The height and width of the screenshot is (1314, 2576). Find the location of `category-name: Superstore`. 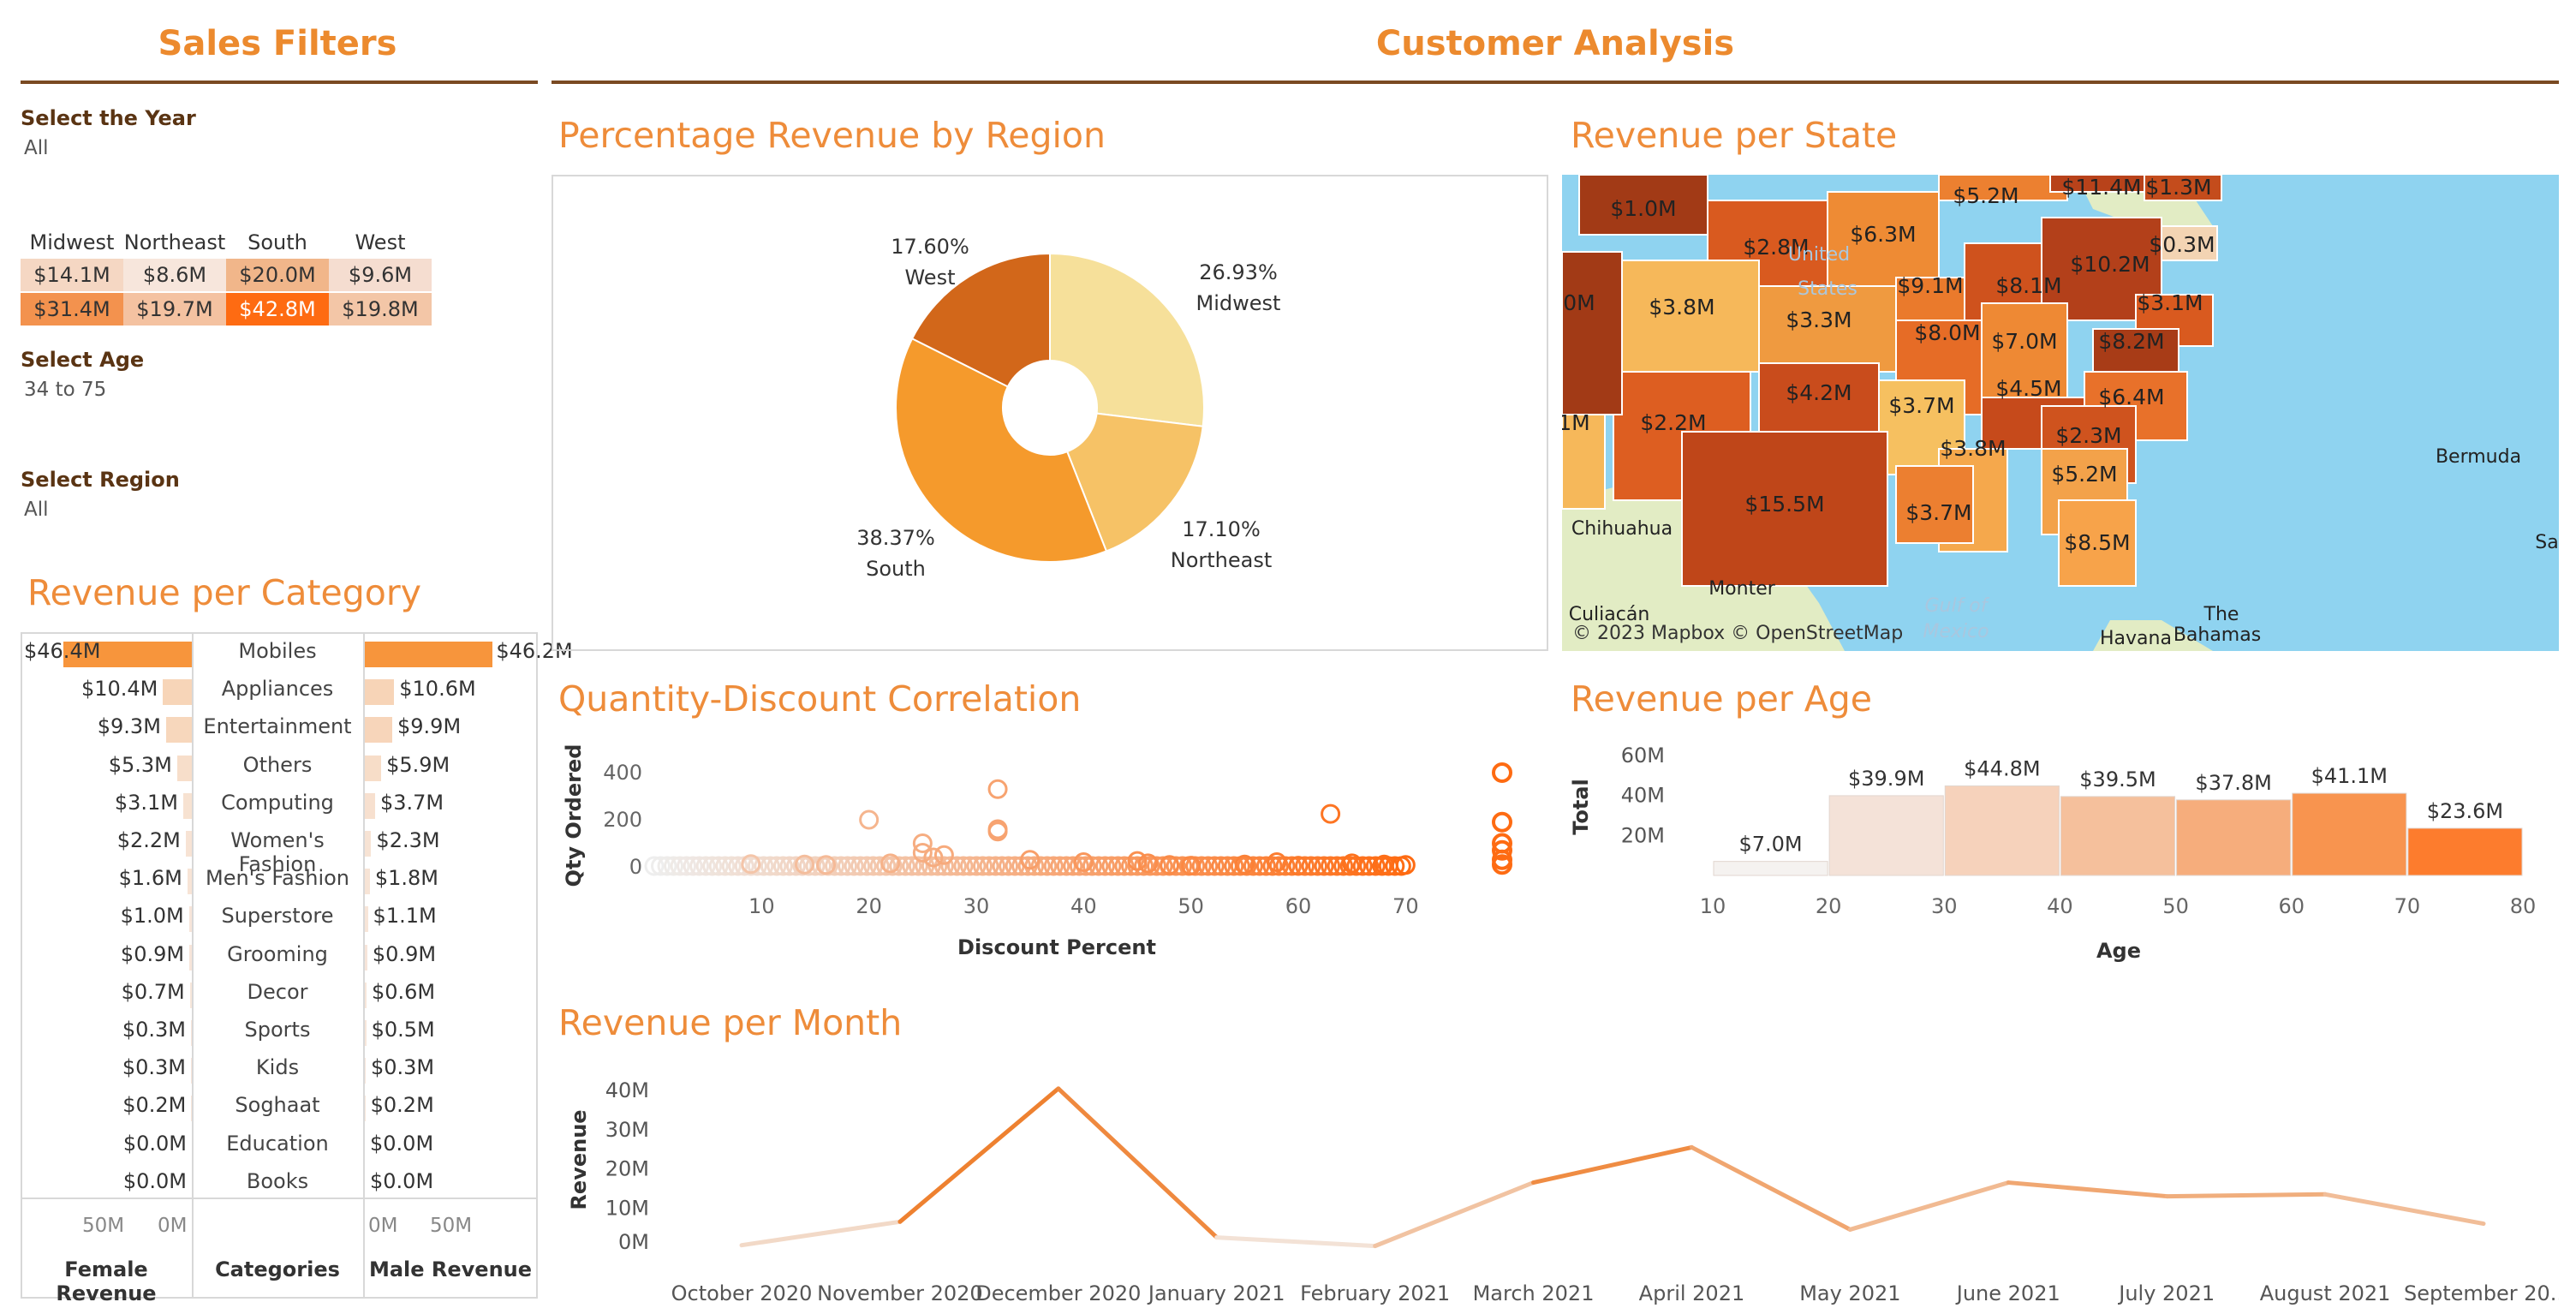

category-name: Superstore is located at coordinates (277, 916).